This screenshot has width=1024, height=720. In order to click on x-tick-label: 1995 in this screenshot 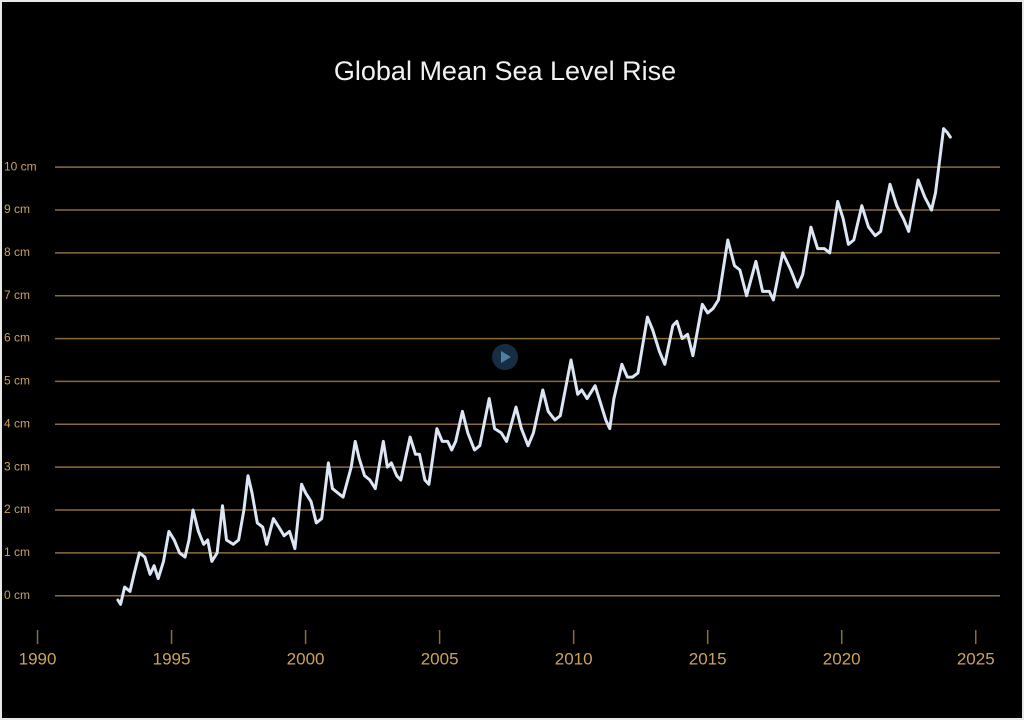, I will do `click(172, 658)`.